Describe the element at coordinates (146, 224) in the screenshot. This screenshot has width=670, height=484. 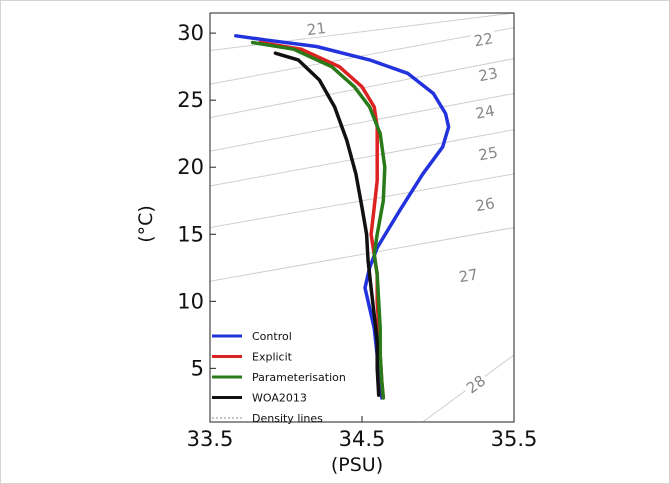
I see `y-axis-label: (°C)` at that location.